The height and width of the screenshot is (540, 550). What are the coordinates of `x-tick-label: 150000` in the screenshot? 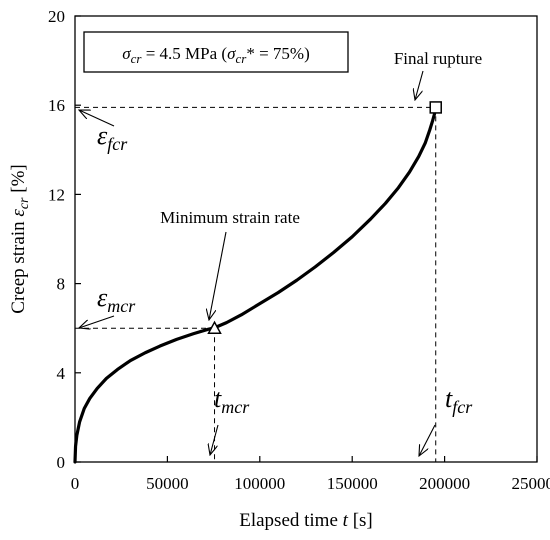 It's located at (352, 483).